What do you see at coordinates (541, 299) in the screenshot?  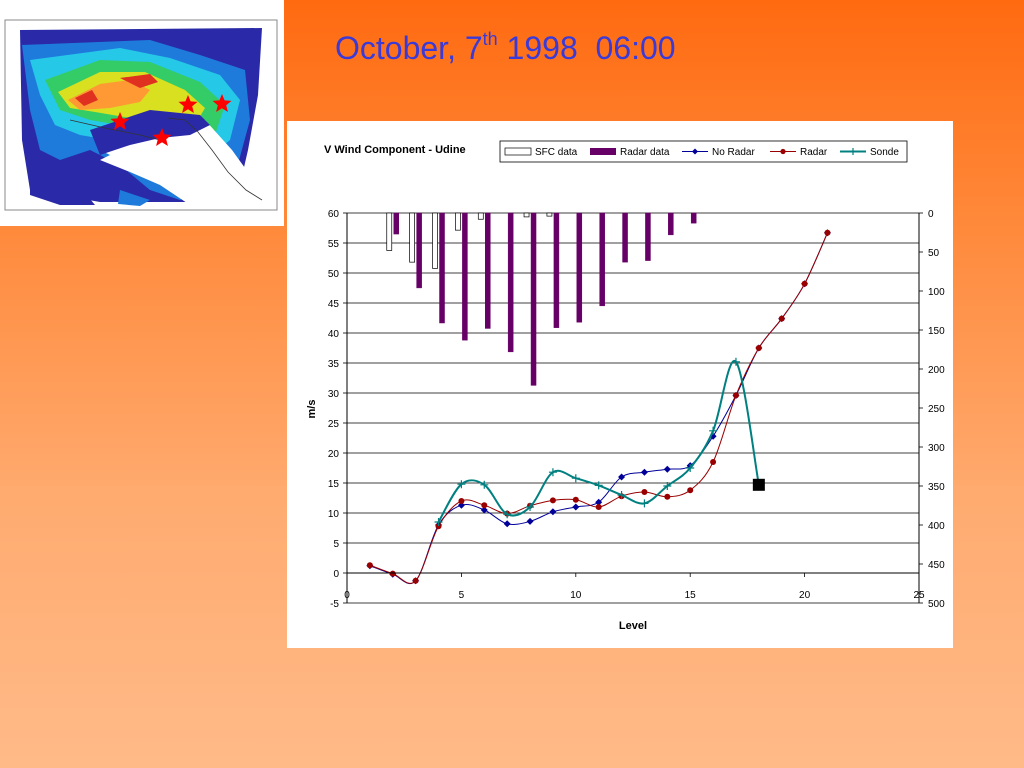 I see `chart-bars` at bounding box center [541, 299].